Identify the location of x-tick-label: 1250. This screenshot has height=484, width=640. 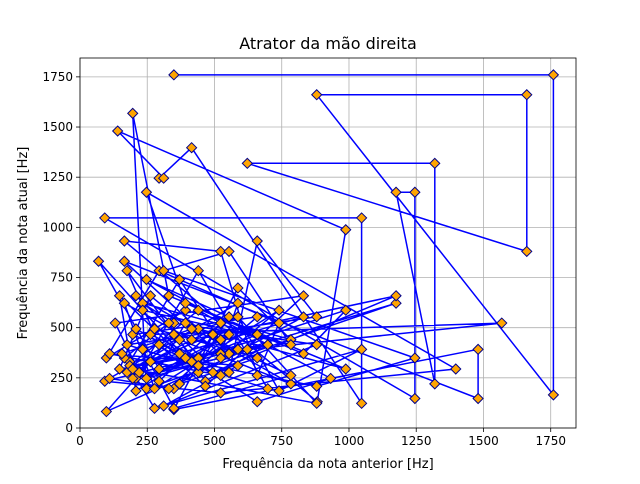
(416, 441).